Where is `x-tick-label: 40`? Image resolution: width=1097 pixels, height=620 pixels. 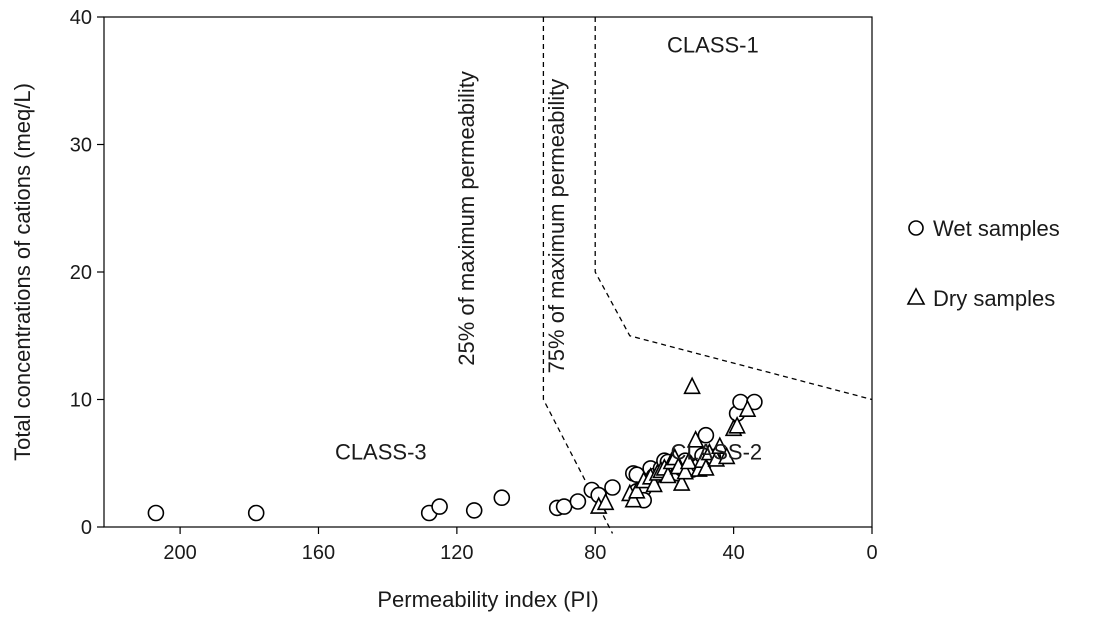
x-tick-label: 40 is located at coordinates (733, 553).